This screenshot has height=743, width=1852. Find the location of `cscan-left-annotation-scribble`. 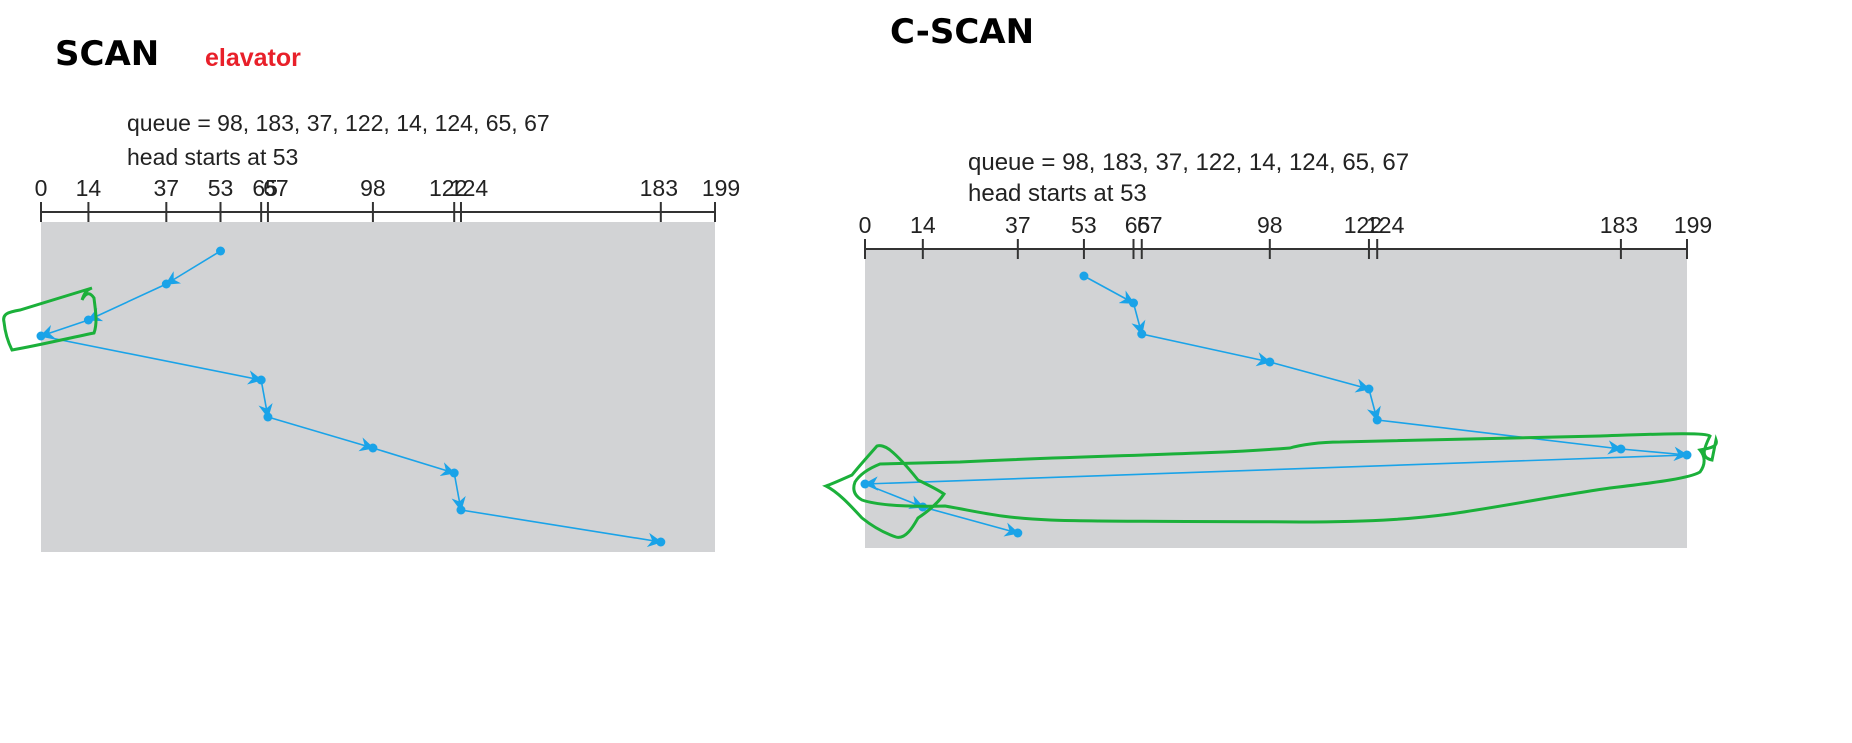

cscan-left-annotation-scribble is located at coordinates (884, 491).